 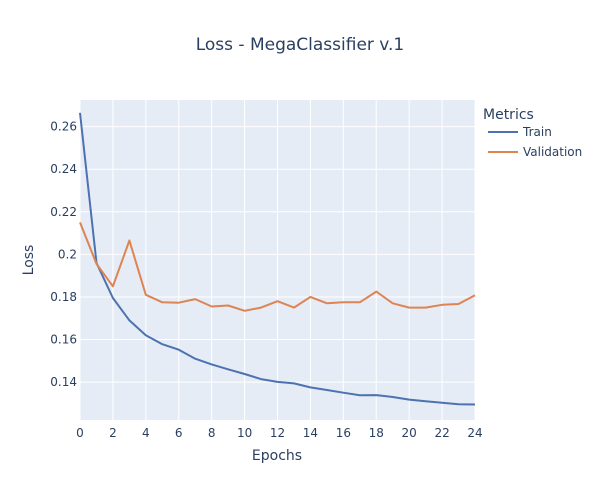 What do you see at coordinates (300, 45) in the screenshot?
I see `chart-title: Loss - MegaClassifier v.1` at bounding box center [300, 45].